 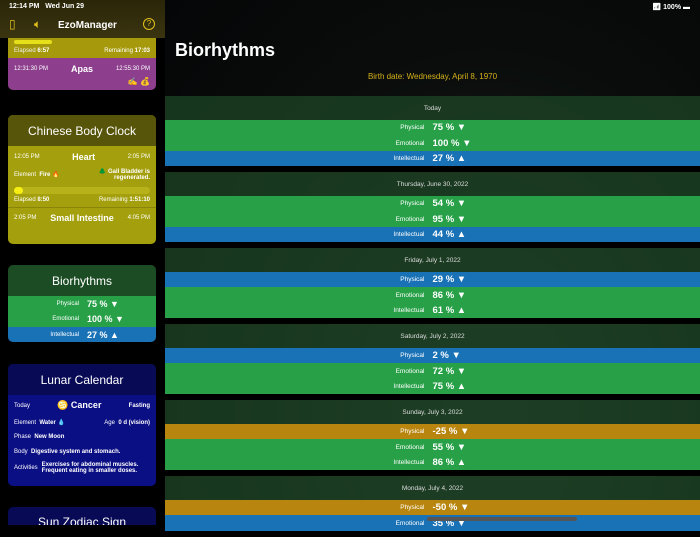 I want to click on status-battery: 📶︎ 100% ▬, so click(x=671, y=7).